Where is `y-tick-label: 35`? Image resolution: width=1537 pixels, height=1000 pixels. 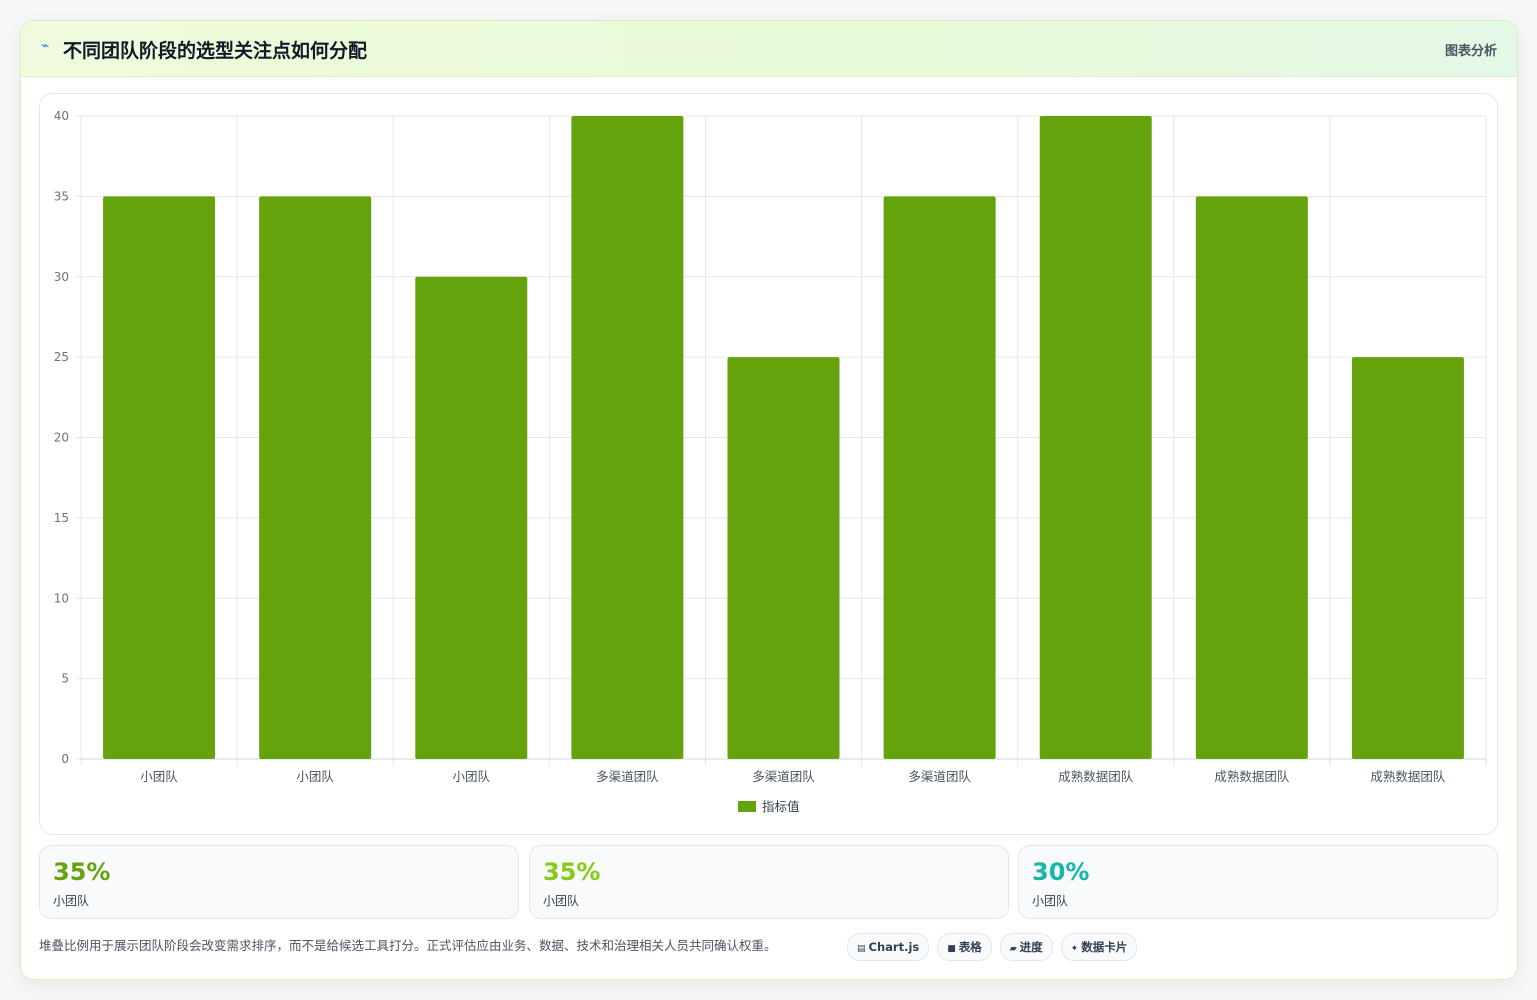
y-tick-label: 35 is located at coordinates (61, 196).